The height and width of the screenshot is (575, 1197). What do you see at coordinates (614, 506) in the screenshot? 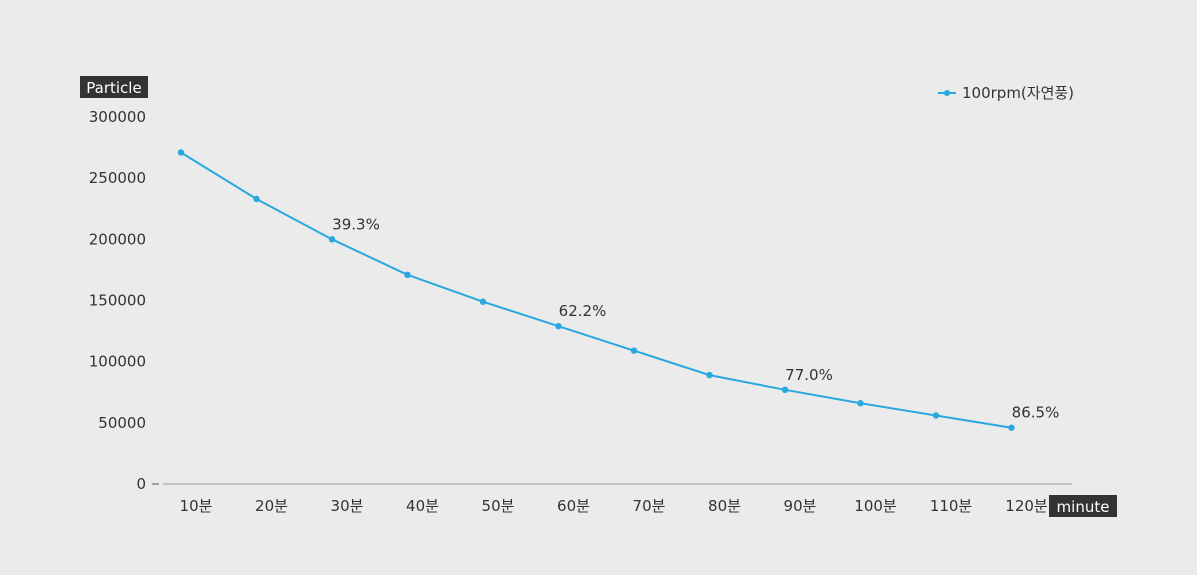
I see `x-tick-labels: 10분 20분 30분 40분 50분 60분 70분 80분 90분 100분 110분 120분` at bounding box center [614, 506].